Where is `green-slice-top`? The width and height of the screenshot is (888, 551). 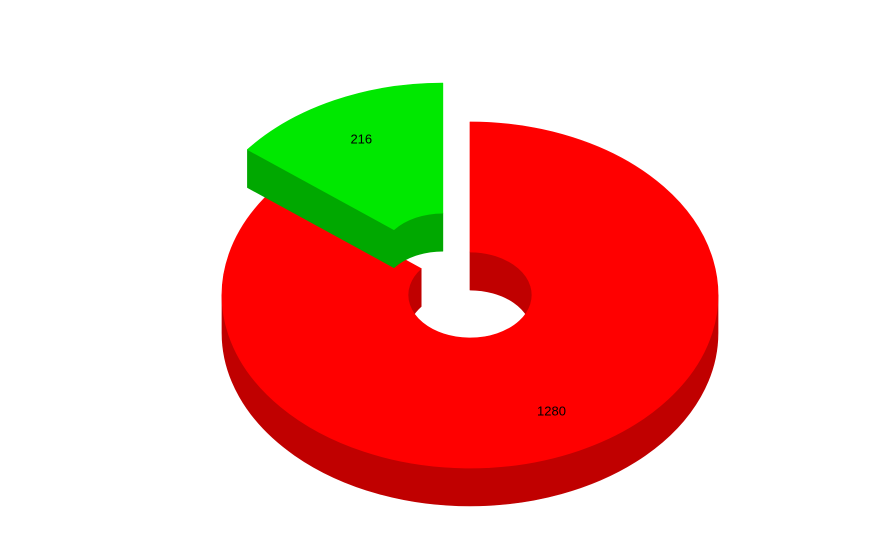 green-slice-top is located at coordinates (345, 156).